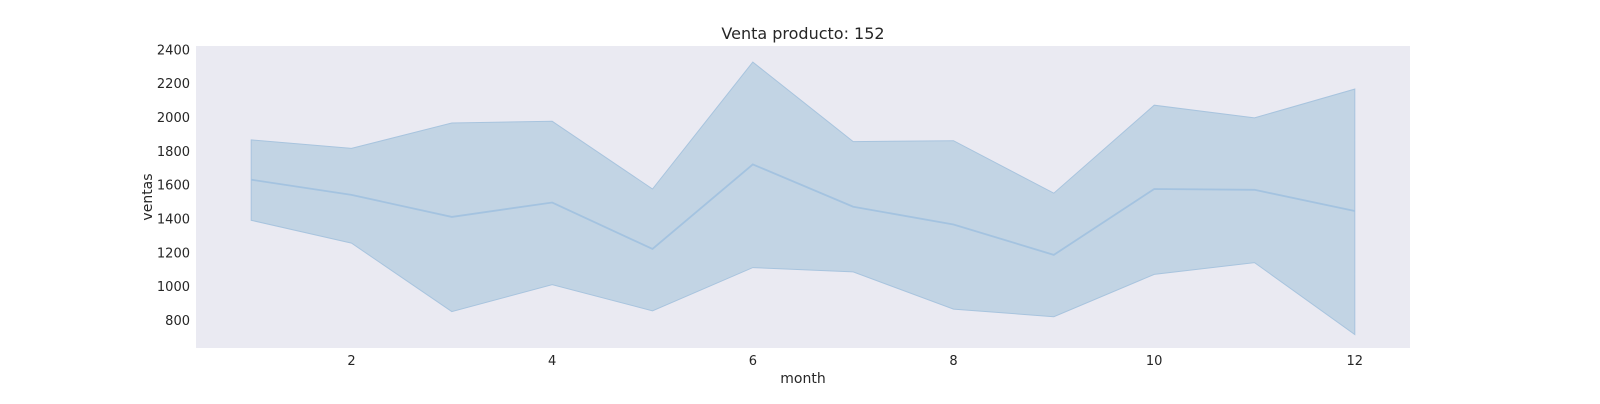 Image resolution: width=1600 pixels, height=404 pixels. What do you see at coordinates (1355, 361) in the screenshot?
I see `x-tick-label: 12` at bounding box center [1355, 361].